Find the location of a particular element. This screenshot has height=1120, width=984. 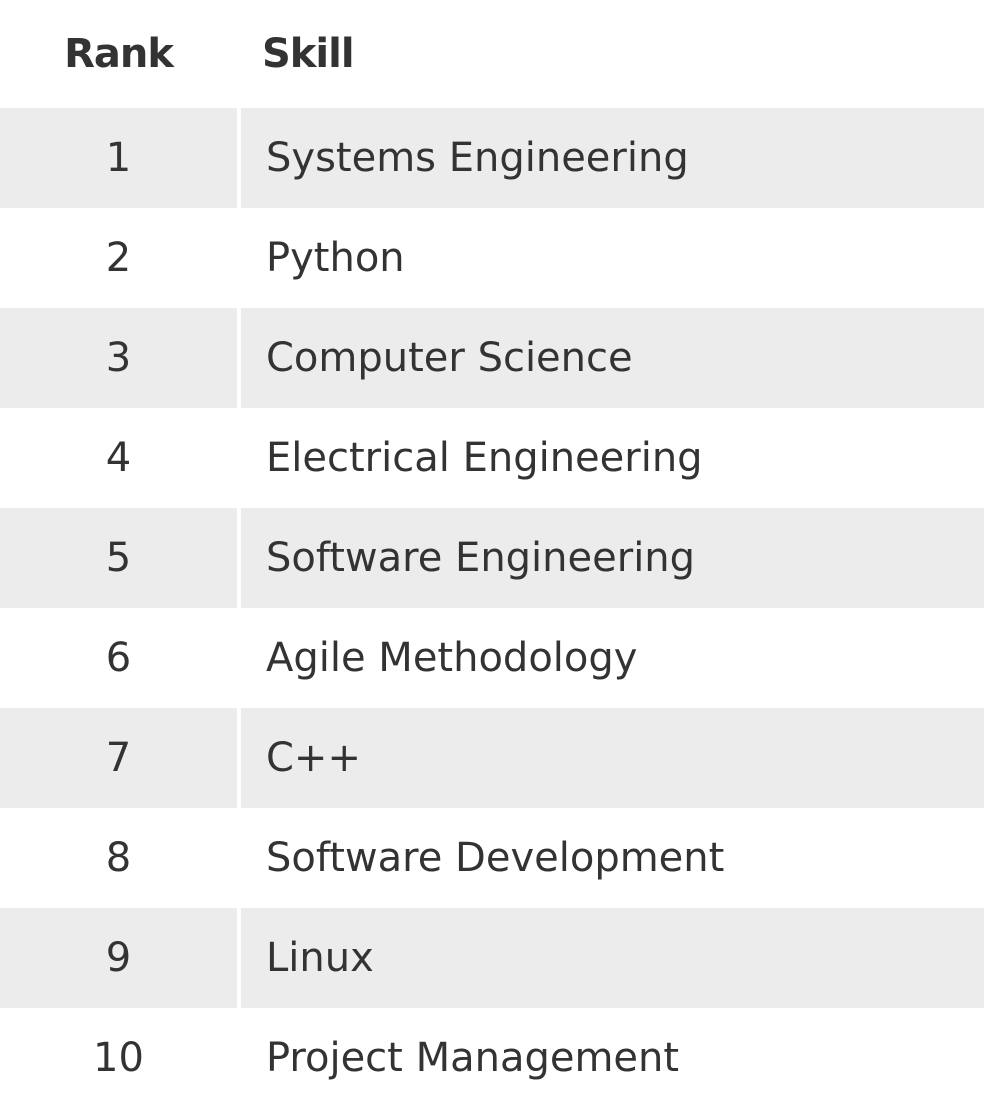

table-row: 10 Project Management is located at coordinates (492, 1058).